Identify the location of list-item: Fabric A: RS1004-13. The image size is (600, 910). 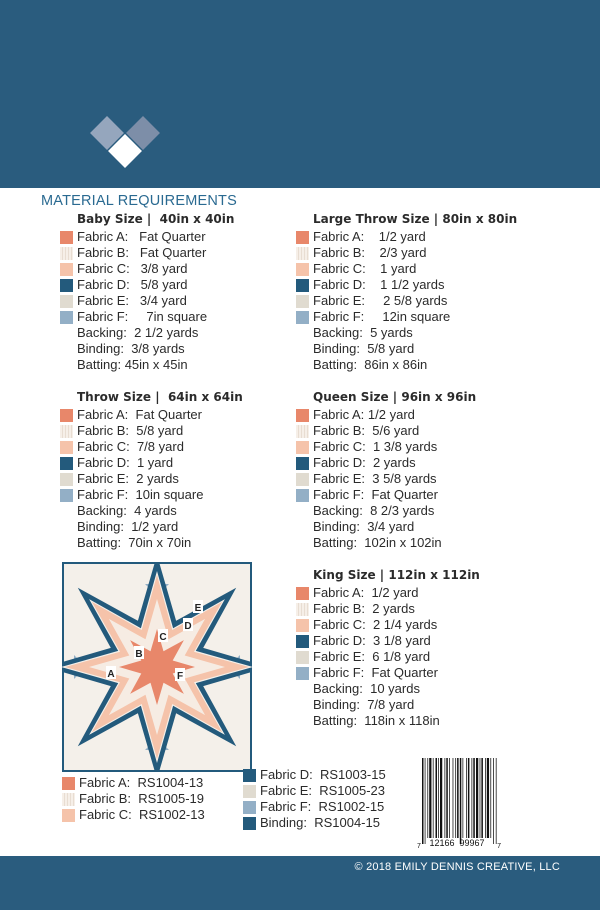
(133, 783).